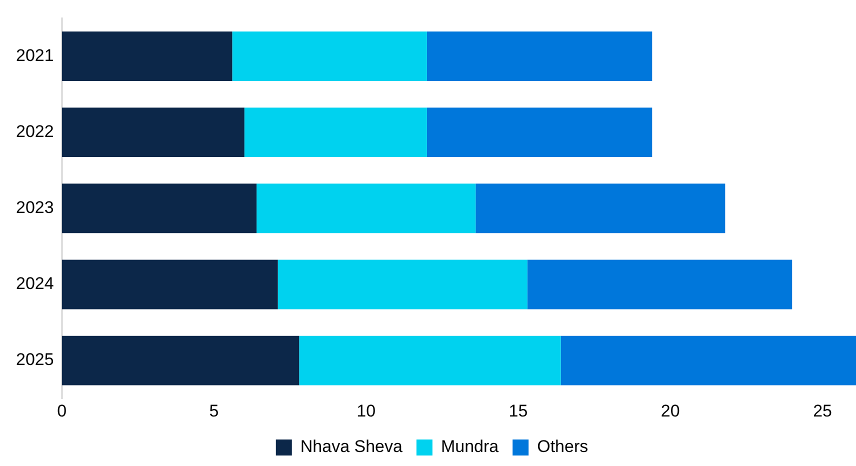 Image resolution: width=856 pixels, height=466 pixels. What do you see at coordinates (822, 410) in the screenshot?
I see `x-tick-label: 25` at bounding box center [822, 410].